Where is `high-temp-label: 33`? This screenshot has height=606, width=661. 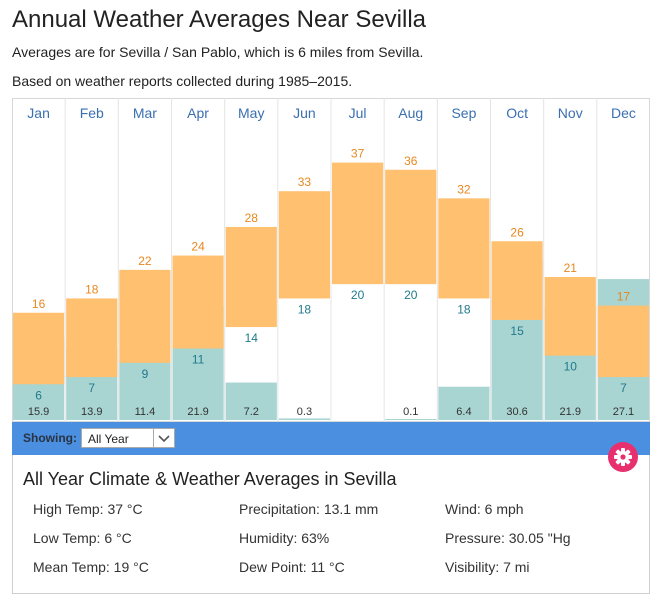
high-temp-label: 33 is located at coordinates (305, 182).